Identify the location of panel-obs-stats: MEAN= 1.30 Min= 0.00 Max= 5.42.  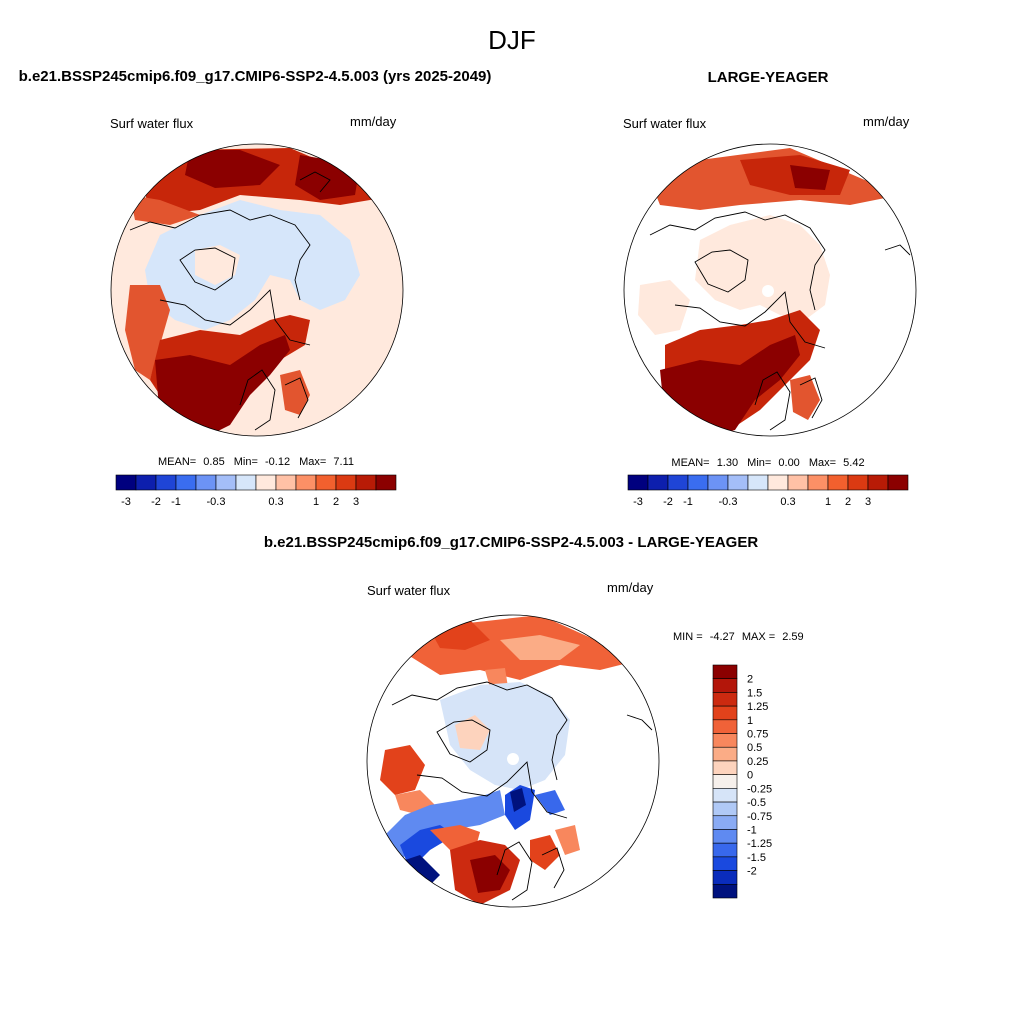
(767, 463).